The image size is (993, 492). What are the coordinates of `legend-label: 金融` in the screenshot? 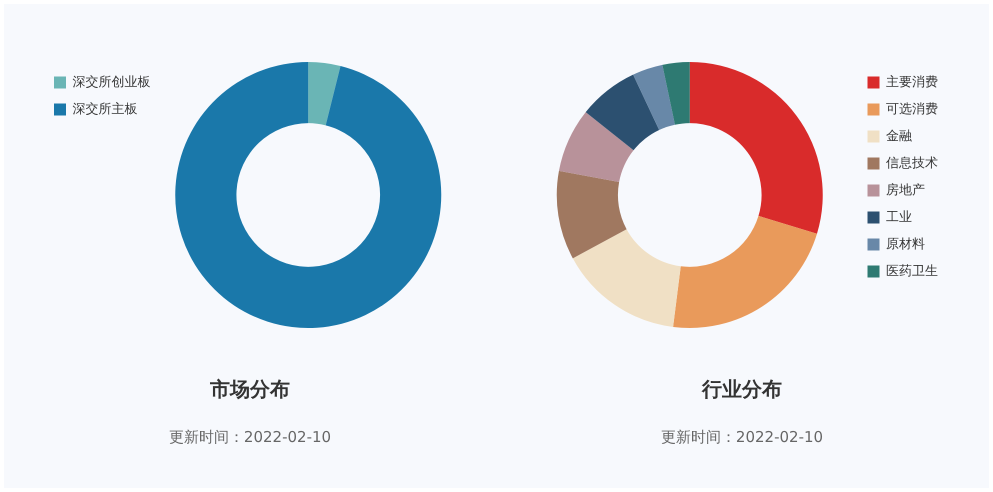 It's located at (899, 136).